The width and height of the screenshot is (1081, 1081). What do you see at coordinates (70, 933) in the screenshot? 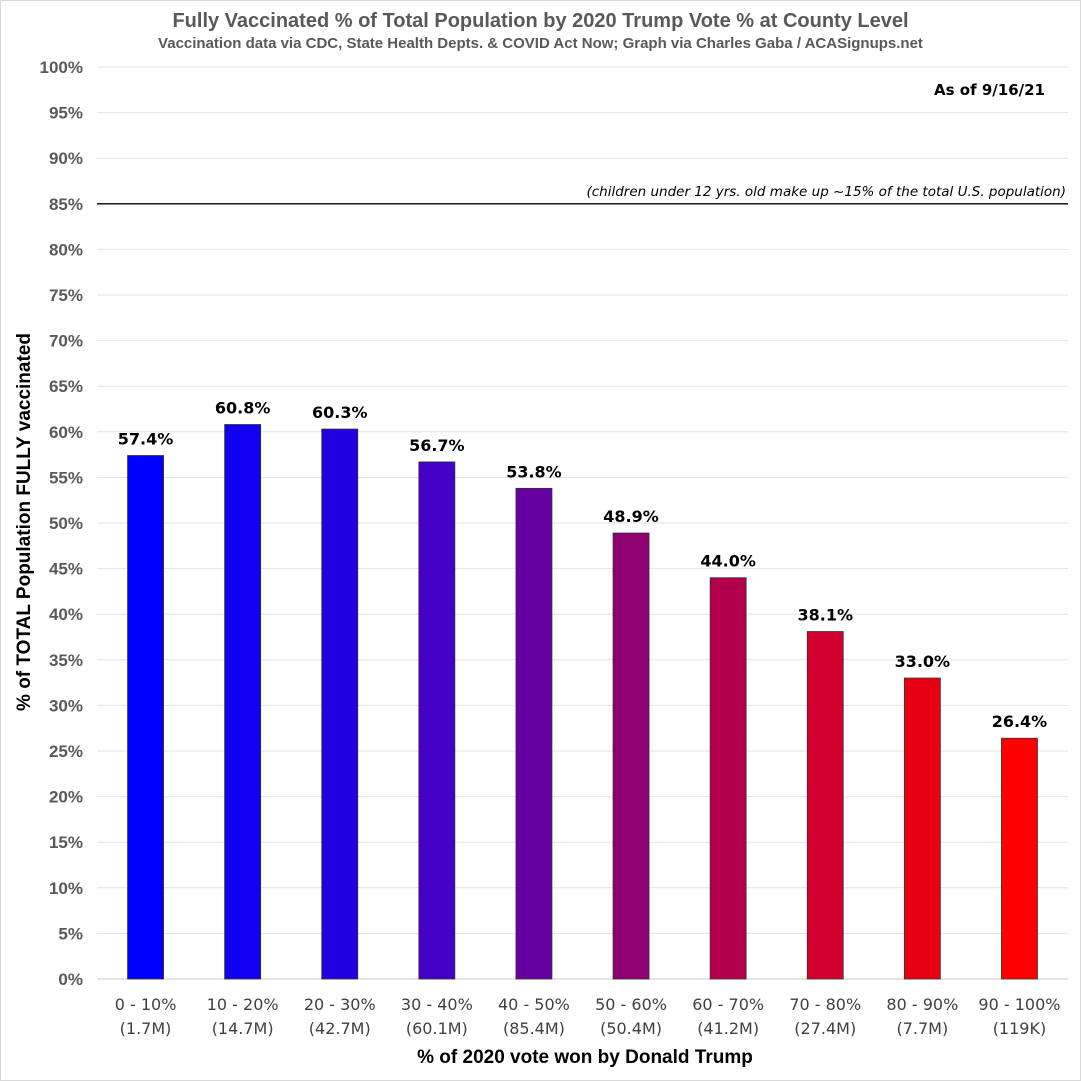
I see `y-tick-label: 5%` at bounding box center [70, 933].